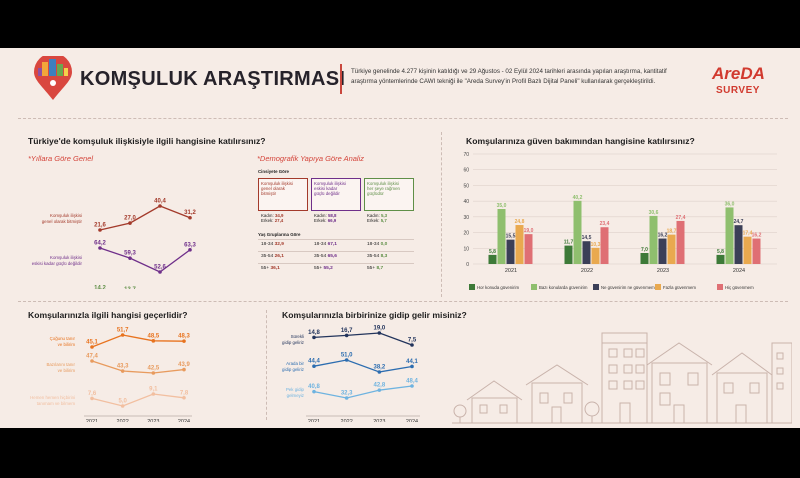 This screenshot has height=478, width=800. Describe the element at coordinates (100, 226) in the screenshot. I see `data-label: 21,6` at that location.